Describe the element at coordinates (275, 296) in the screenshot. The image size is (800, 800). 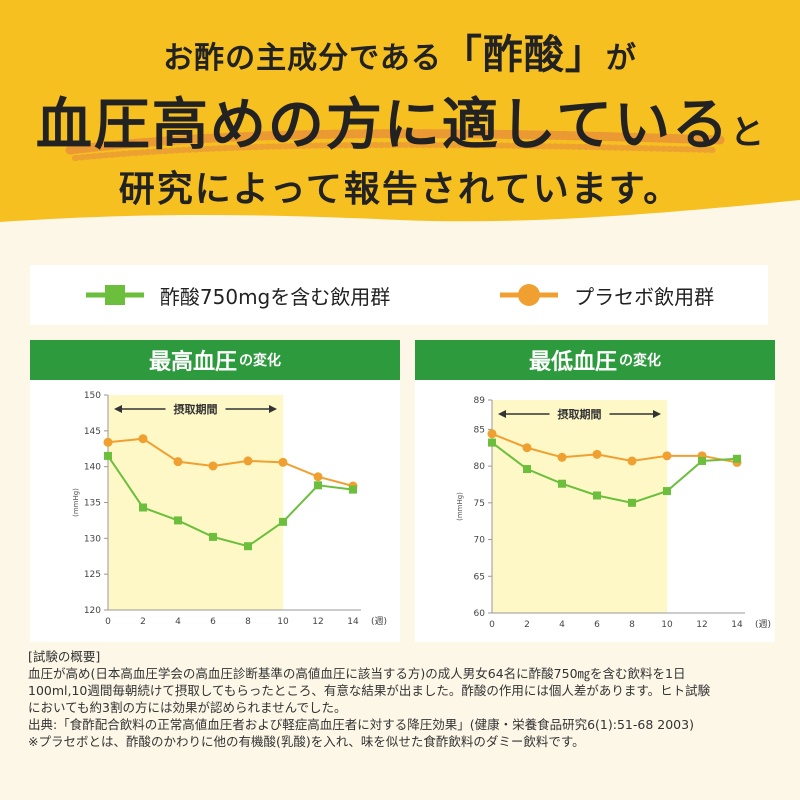
I see `legend-label-vinegar: 酢酸750mgを含む飲用群` at that location.